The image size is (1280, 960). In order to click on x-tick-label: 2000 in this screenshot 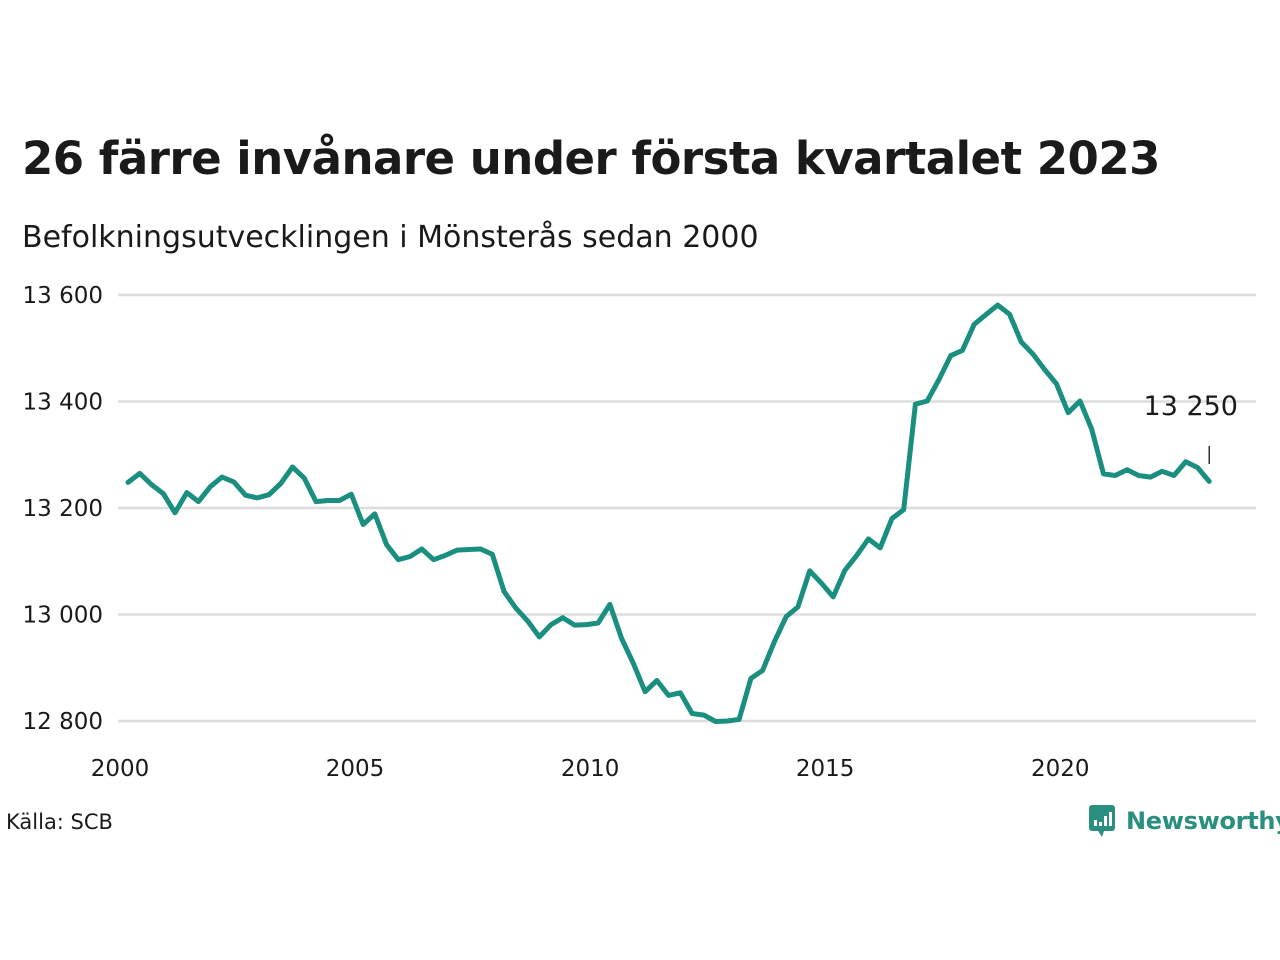, I will do `click(120, 769)`.